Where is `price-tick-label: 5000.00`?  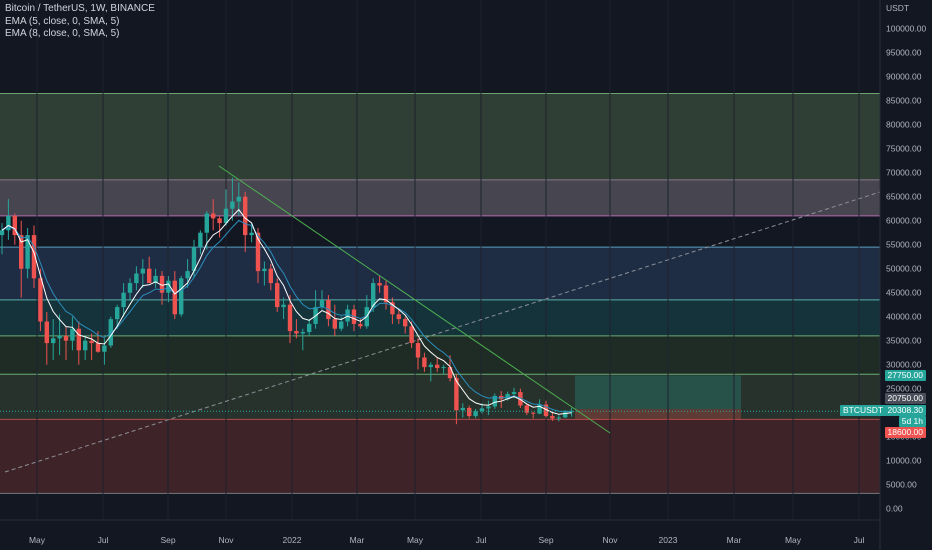 price-tick-label: 5000.00 is located at coordinates (901, 485).